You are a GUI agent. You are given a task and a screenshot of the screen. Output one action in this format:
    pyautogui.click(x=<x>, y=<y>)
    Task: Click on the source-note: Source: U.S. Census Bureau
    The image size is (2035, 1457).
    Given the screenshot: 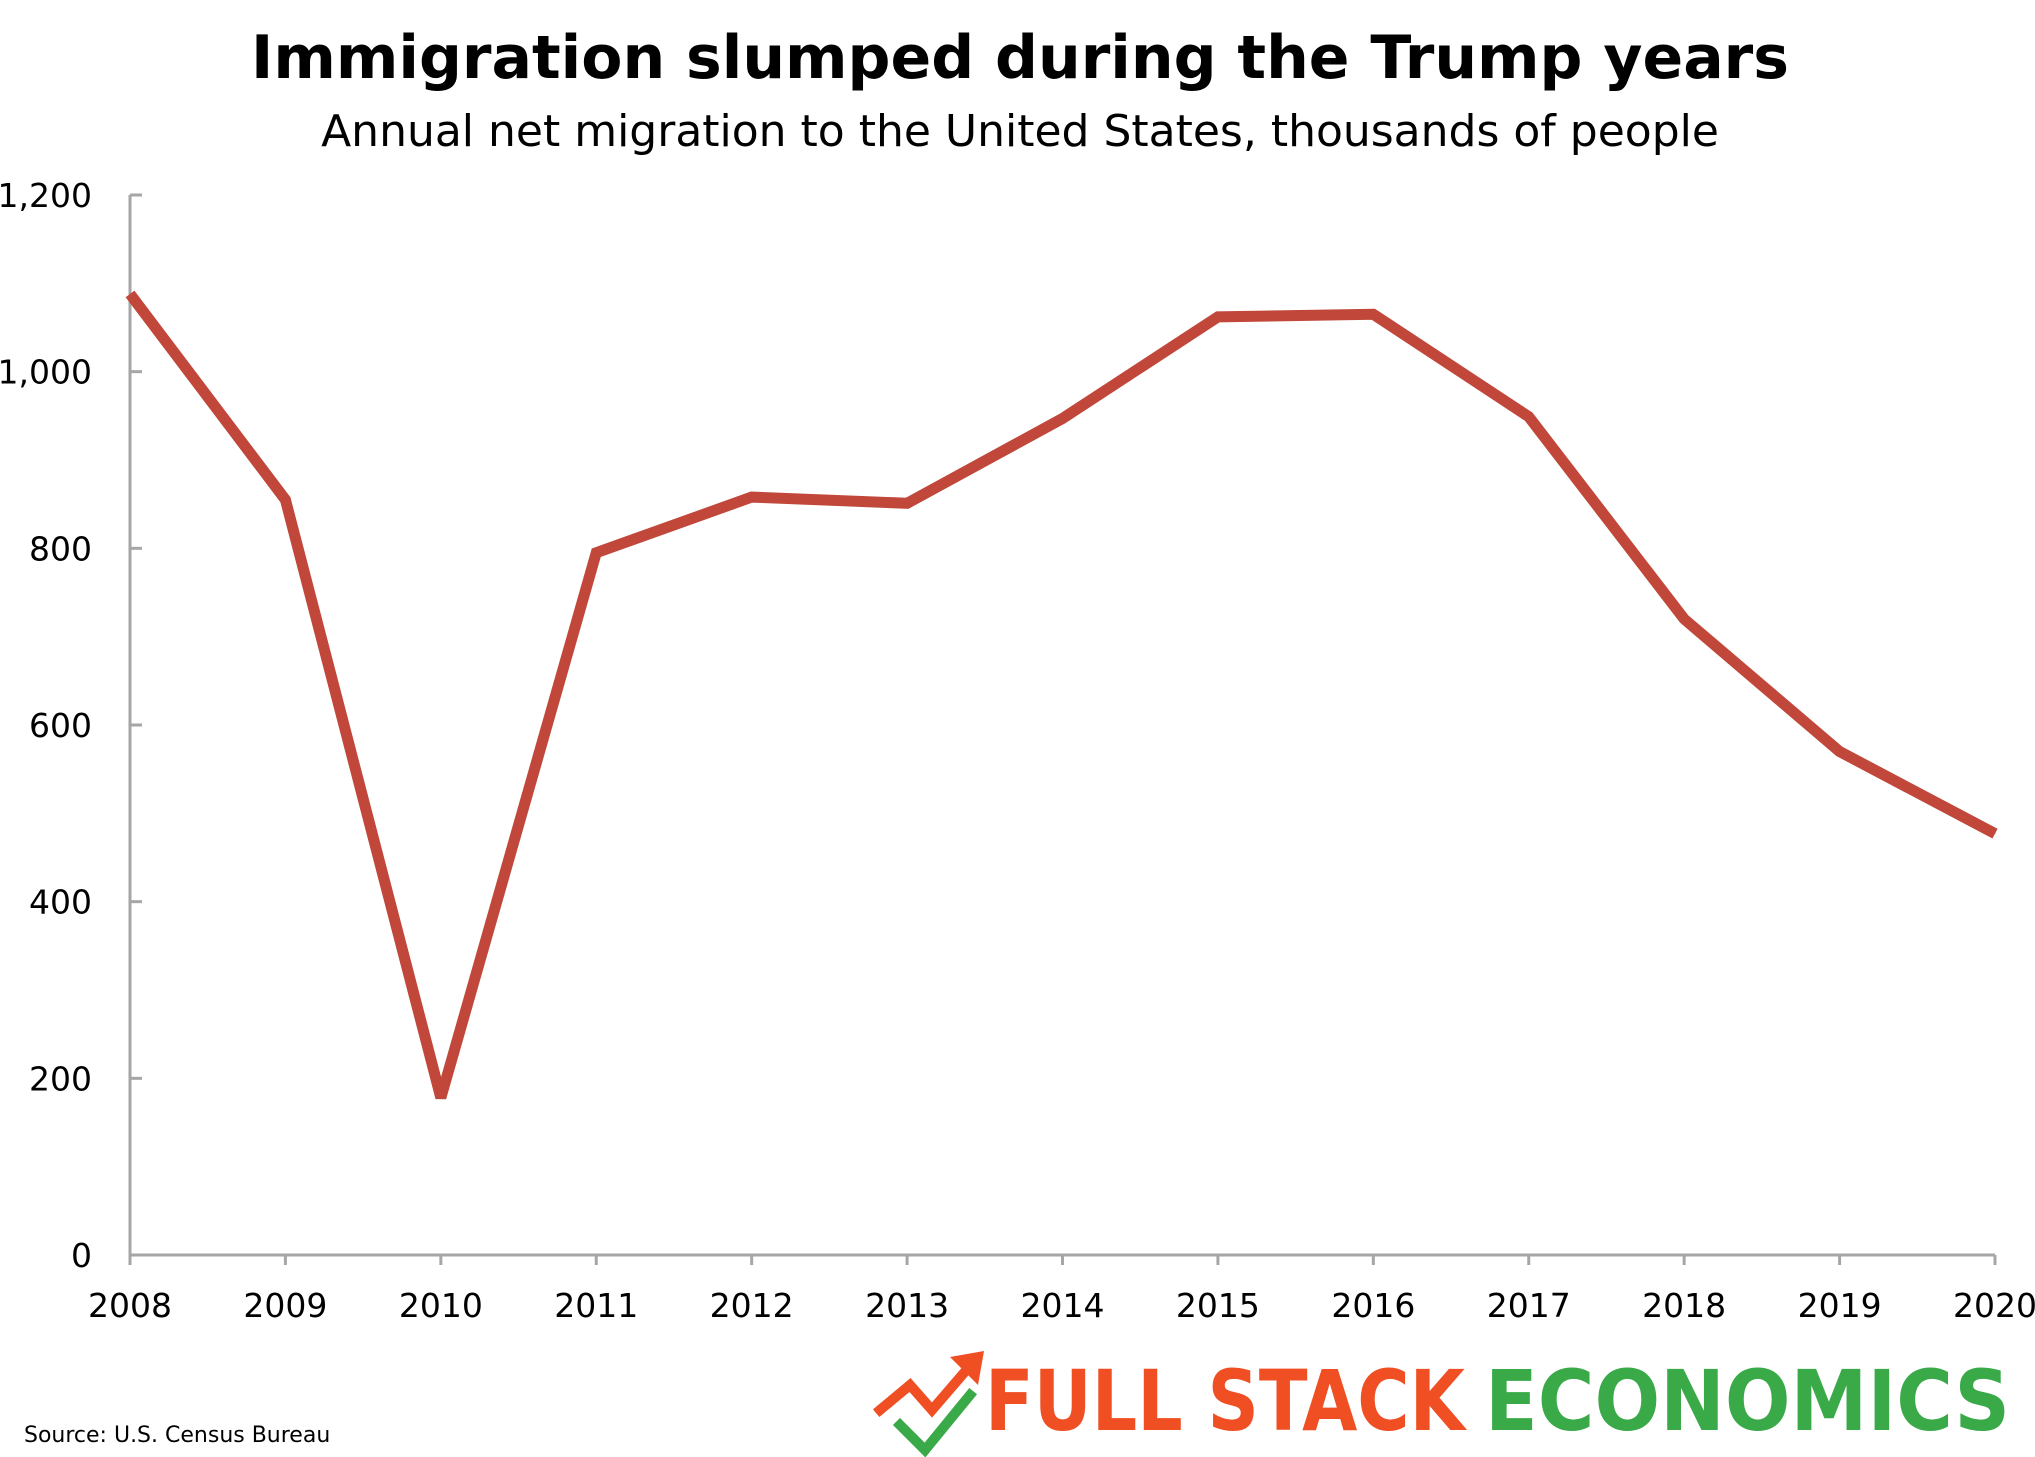 What is the action you would take?
    pyautogui.click(x=177, y=1435)
    